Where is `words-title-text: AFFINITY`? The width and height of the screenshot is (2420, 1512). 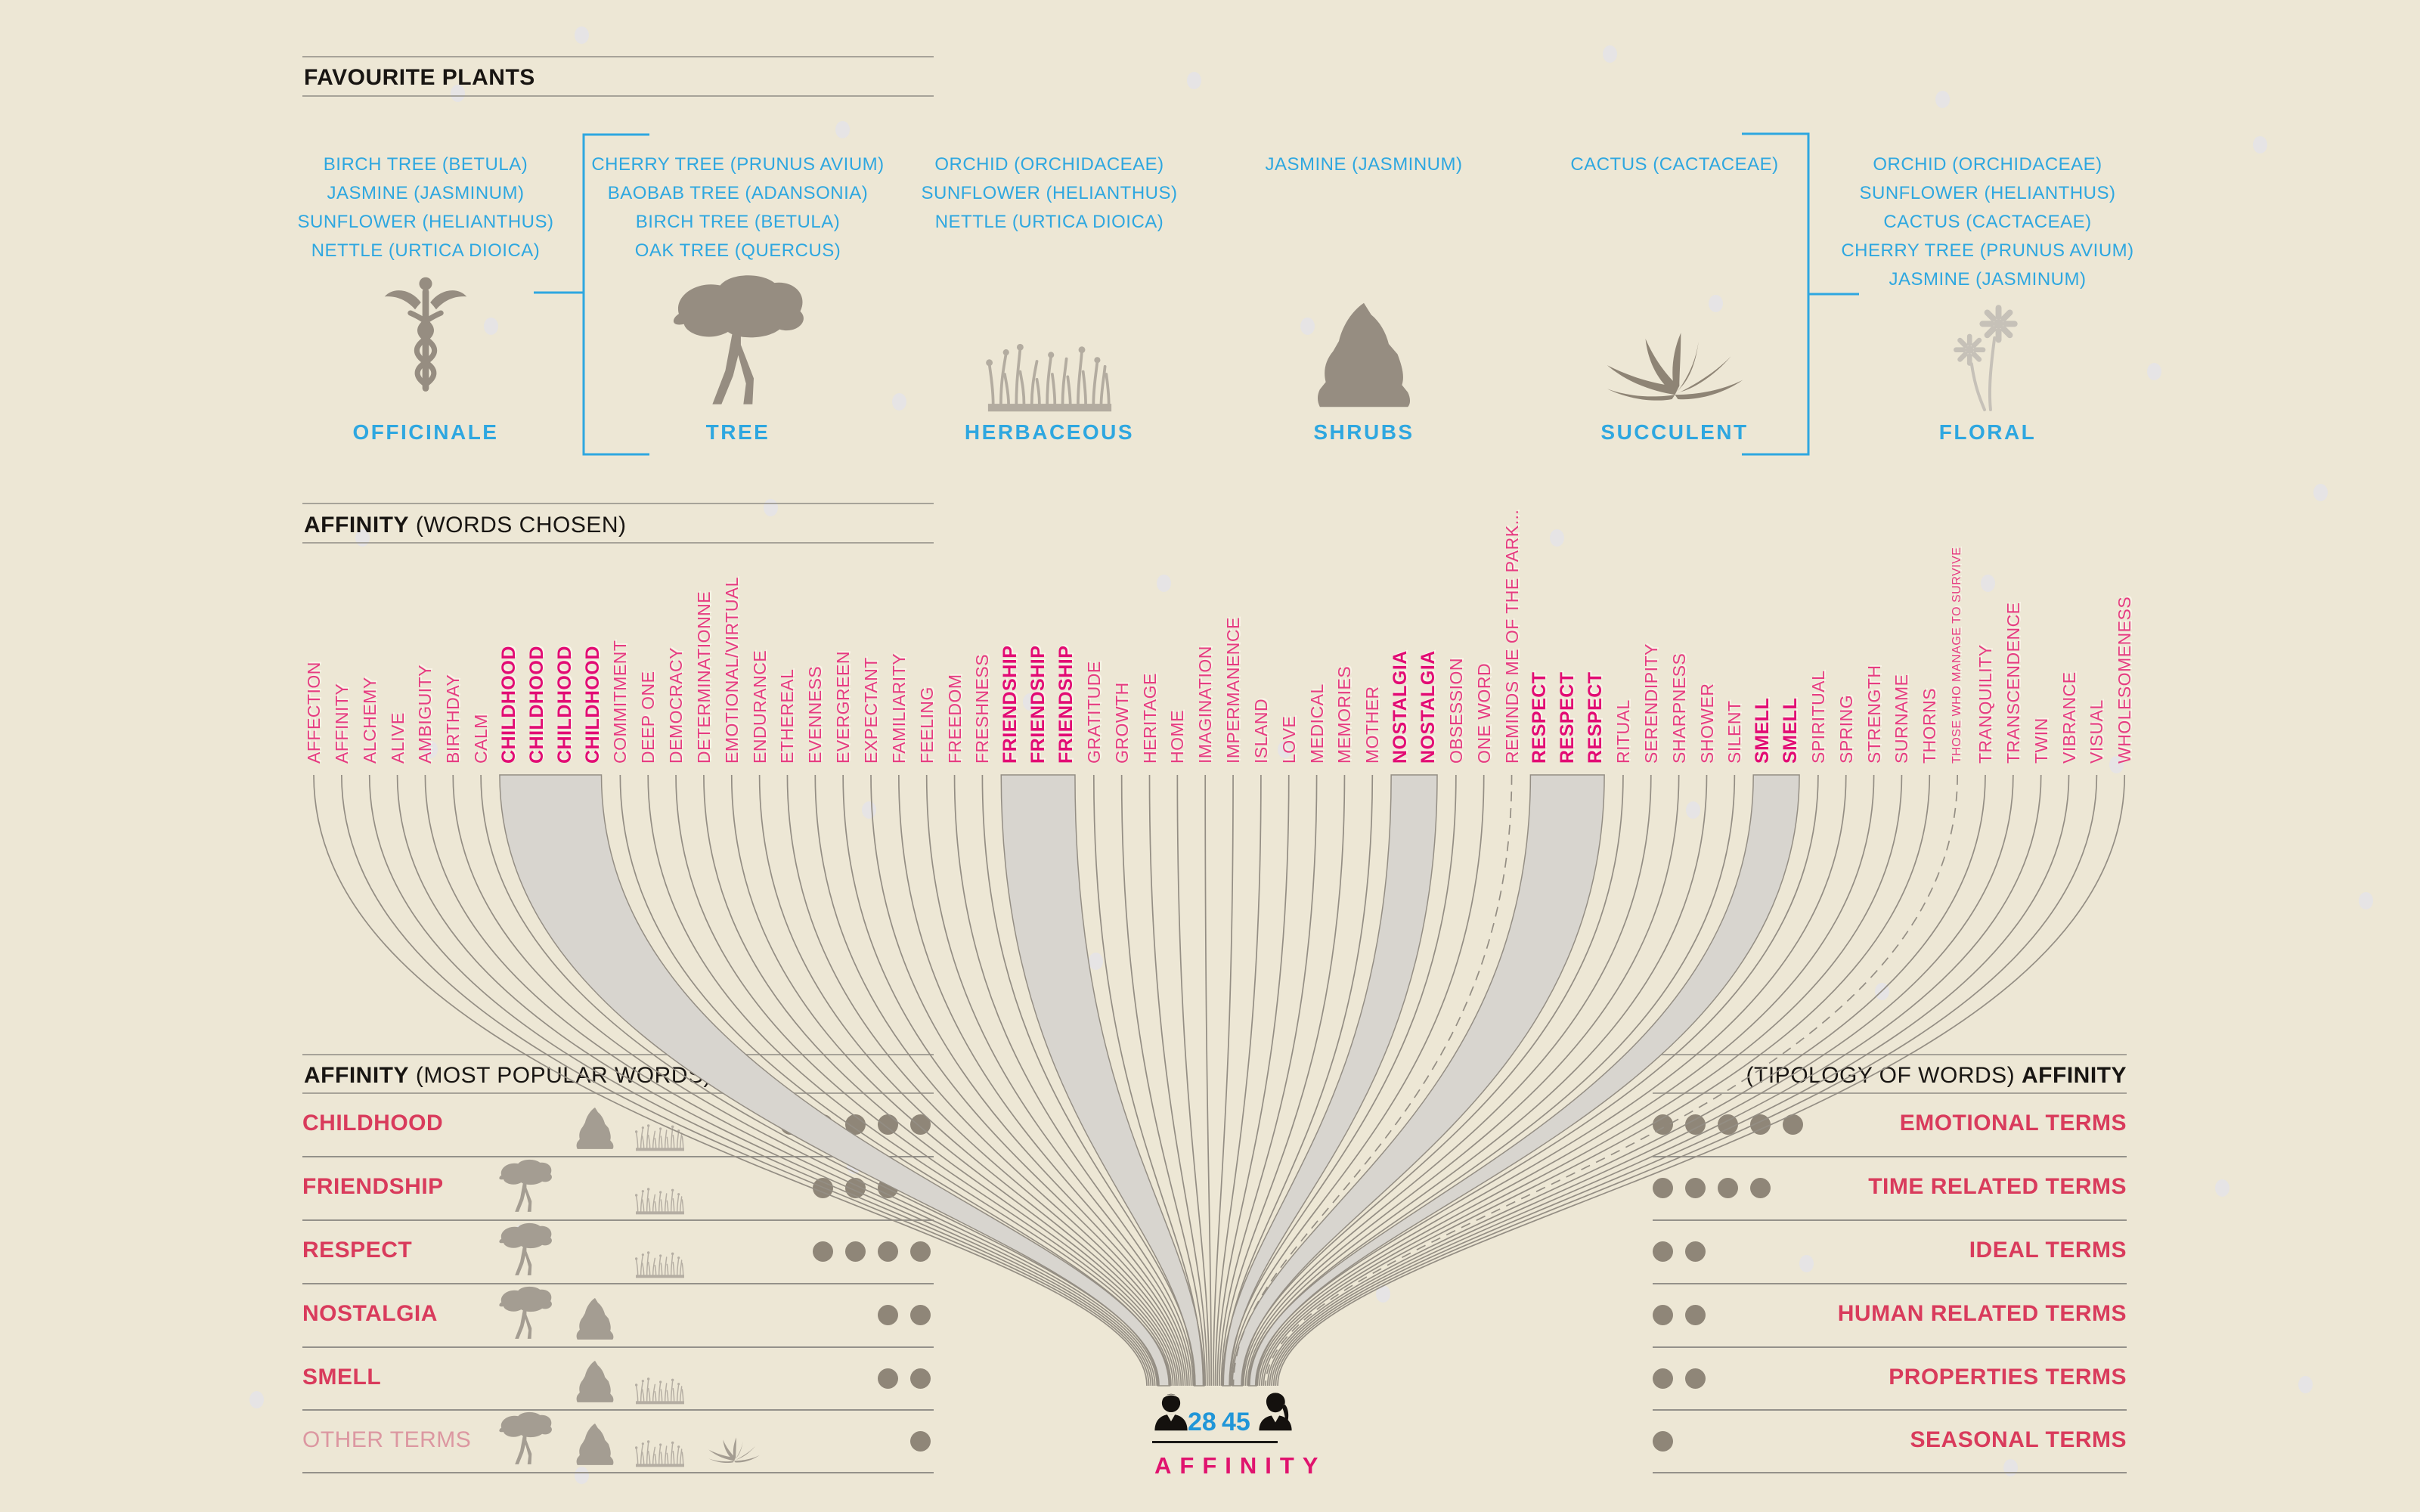
words-title-text: AFFINITY is located at coordinates (356, 525).